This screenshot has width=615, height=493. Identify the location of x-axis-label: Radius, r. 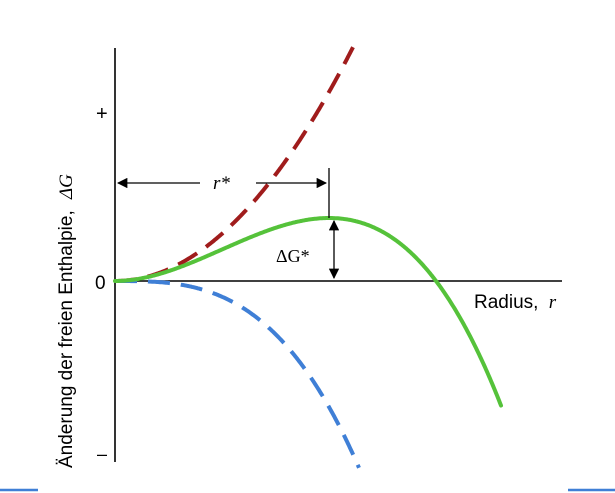
(515, 302).